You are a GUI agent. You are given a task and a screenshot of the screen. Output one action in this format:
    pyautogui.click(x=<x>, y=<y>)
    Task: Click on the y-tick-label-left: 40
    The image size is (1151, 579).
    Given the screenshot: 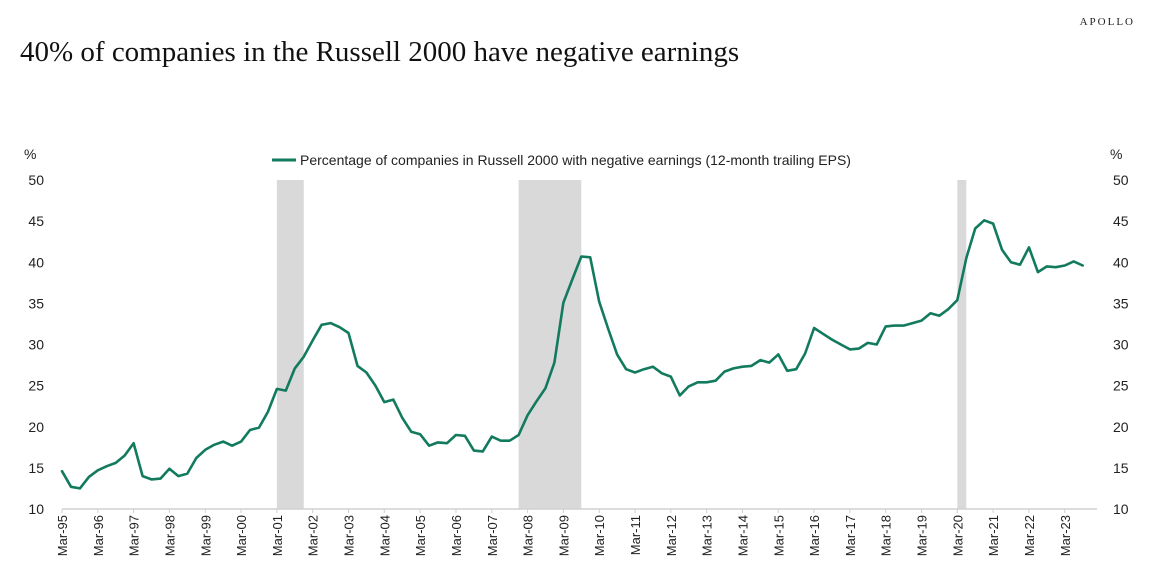 What is the action you would take?
    pyautogui.click(x=36, y=262)
    